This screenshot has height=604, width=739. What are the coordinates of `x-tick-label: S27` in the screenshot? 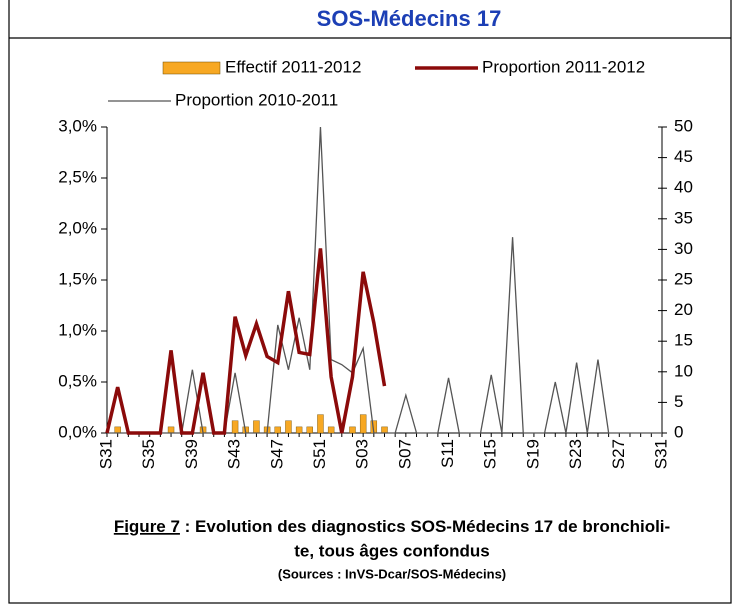 It's located at (618, 454).